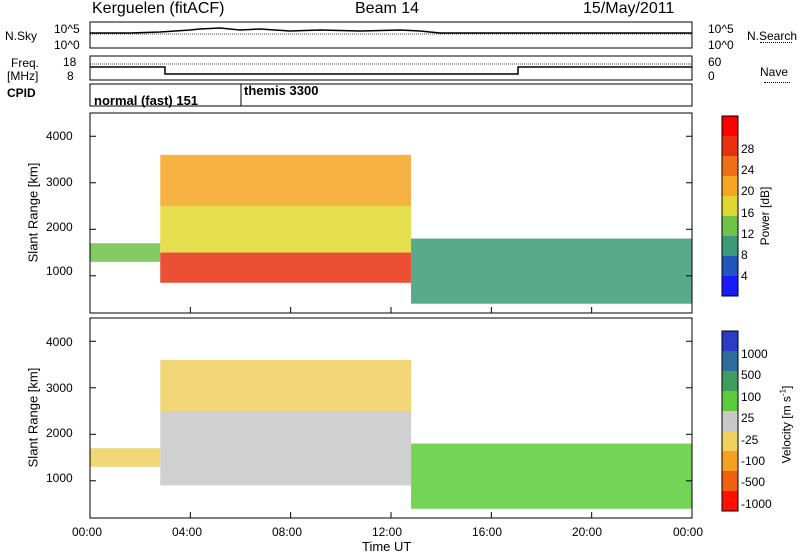 The width and height of the screenshot is (800, 554). Describe the element at coordinates (59, 388) in the screenshot. I see `vel-ytick-3000: 3000` at that location.